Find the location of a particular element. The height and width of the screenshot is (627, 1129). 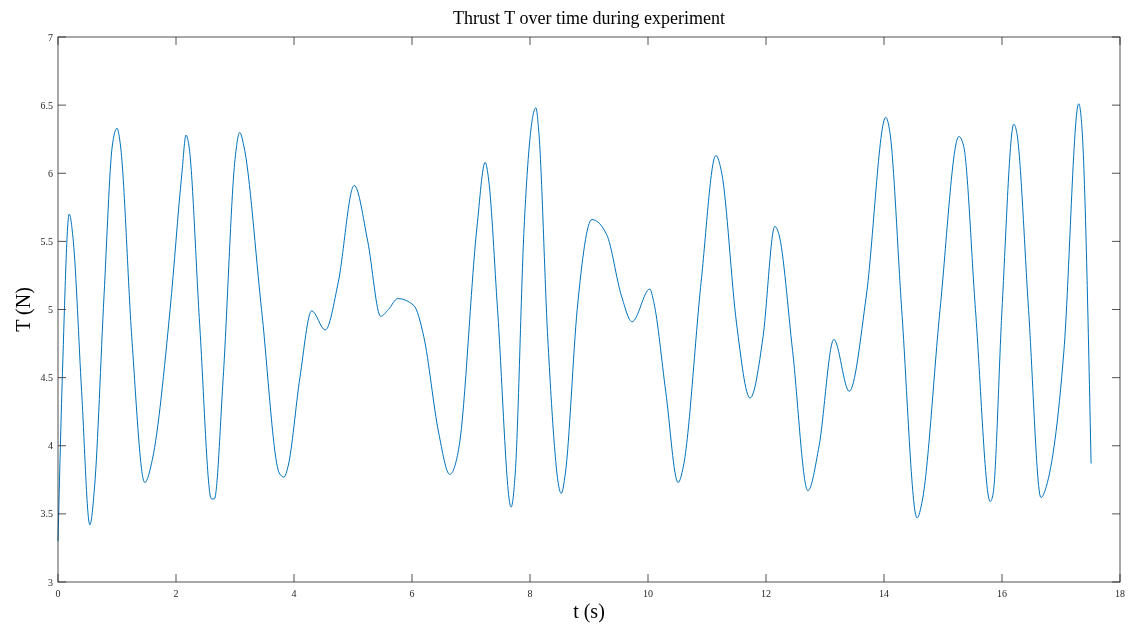

y-tick-label: 6 is located at coordinates (50, 173).